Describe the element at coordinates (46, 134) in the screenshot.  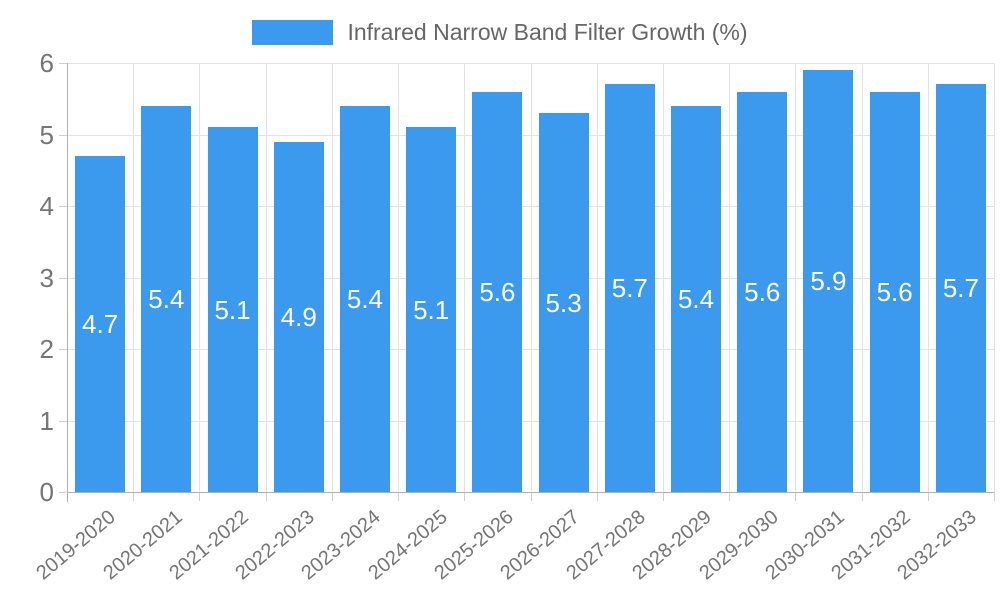
I see `y-tick-label: 5` at that location.